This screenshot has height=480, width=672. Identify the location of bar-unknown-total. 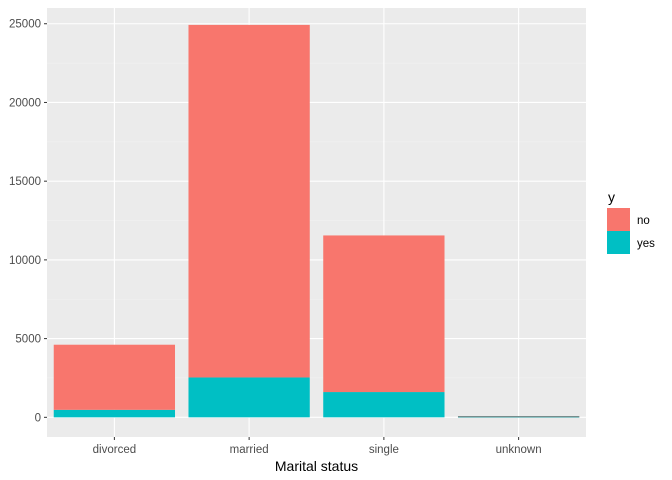
(518, 417).